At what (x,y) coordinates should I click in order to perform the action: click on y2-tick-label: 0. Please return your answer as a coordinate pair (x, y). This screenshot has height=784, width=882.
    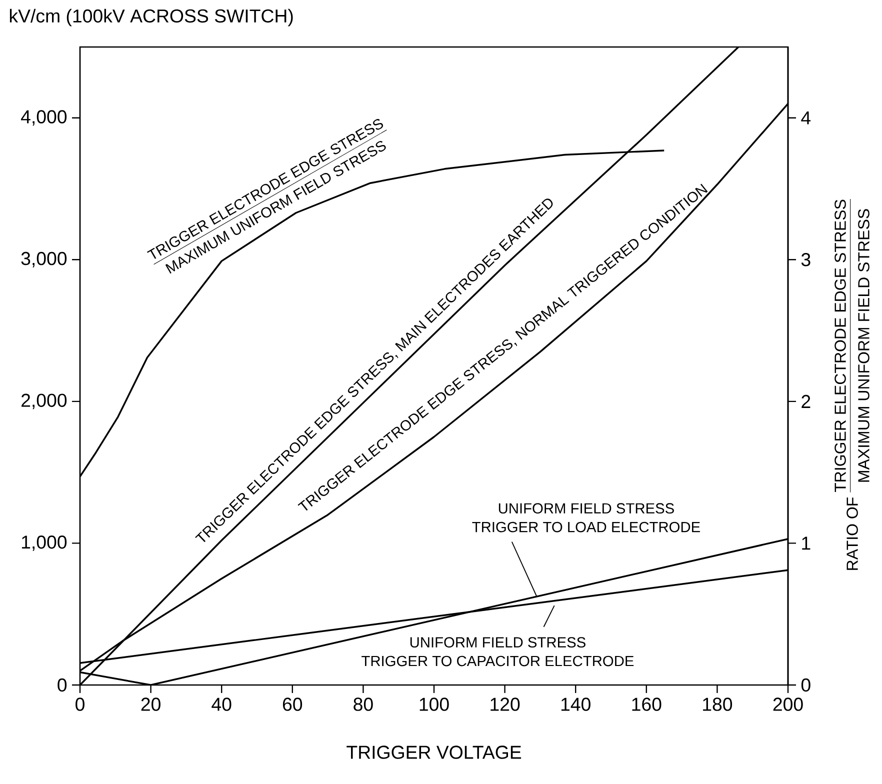
    Looking at the image, I should click on (805, 685).